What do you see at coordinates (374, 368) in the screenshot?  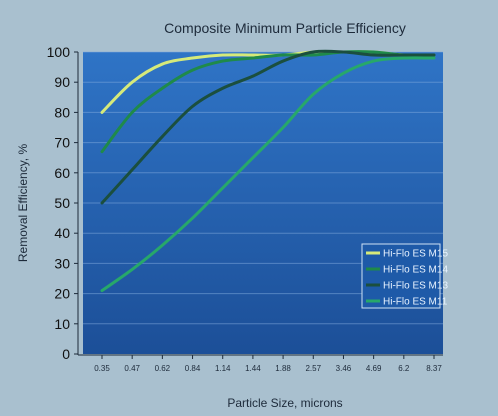 I see `x-tick-label-9: 4.69` at bounding box center [374, 368].